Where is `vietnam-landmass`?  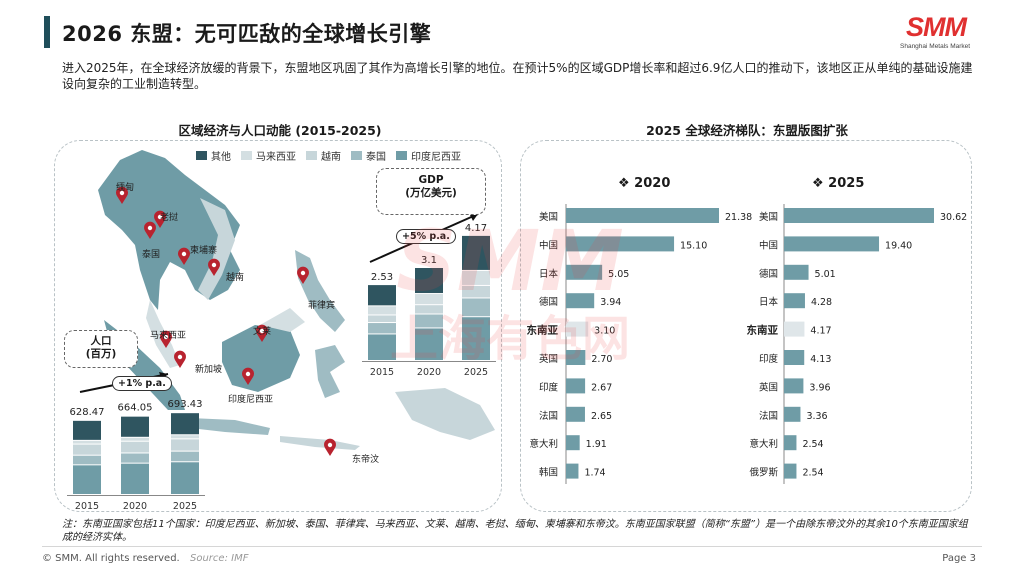 vietnam-landmass is located at coordinates (216, 249).